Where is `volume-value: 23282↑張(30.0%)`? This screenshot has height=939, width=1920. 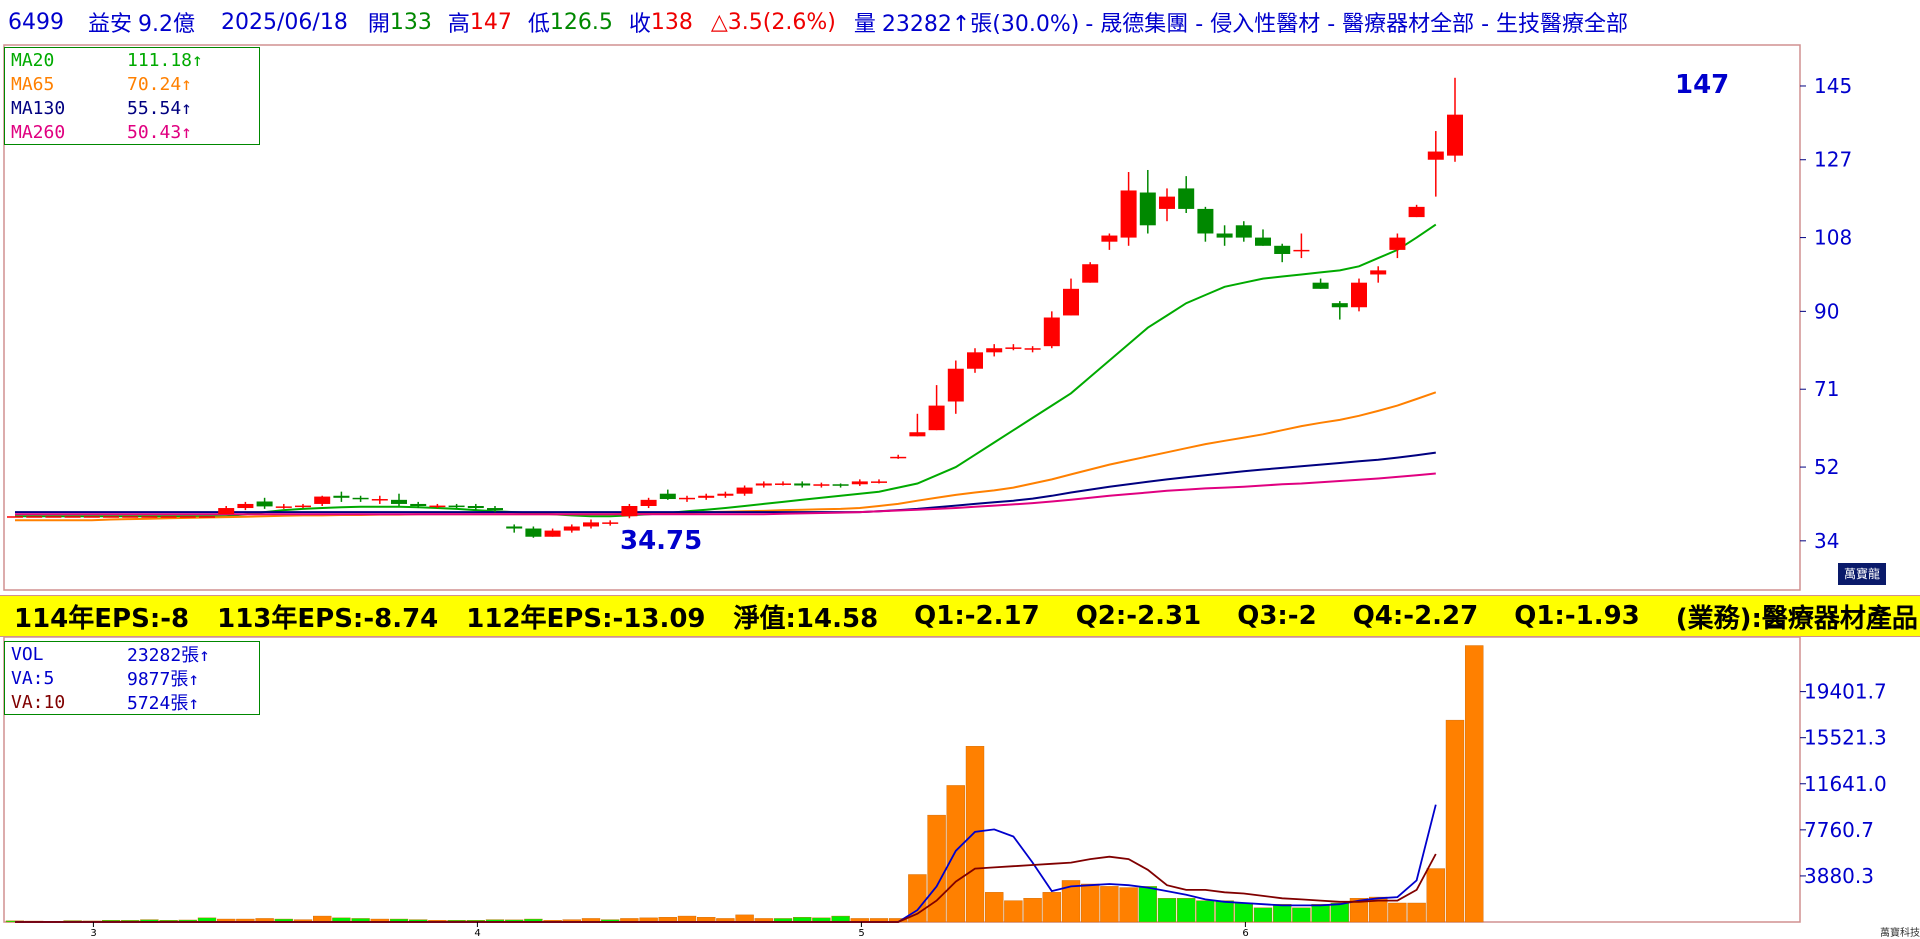
volume-value: 23282↑張(30.0%) is located at coordinates (980, 24).